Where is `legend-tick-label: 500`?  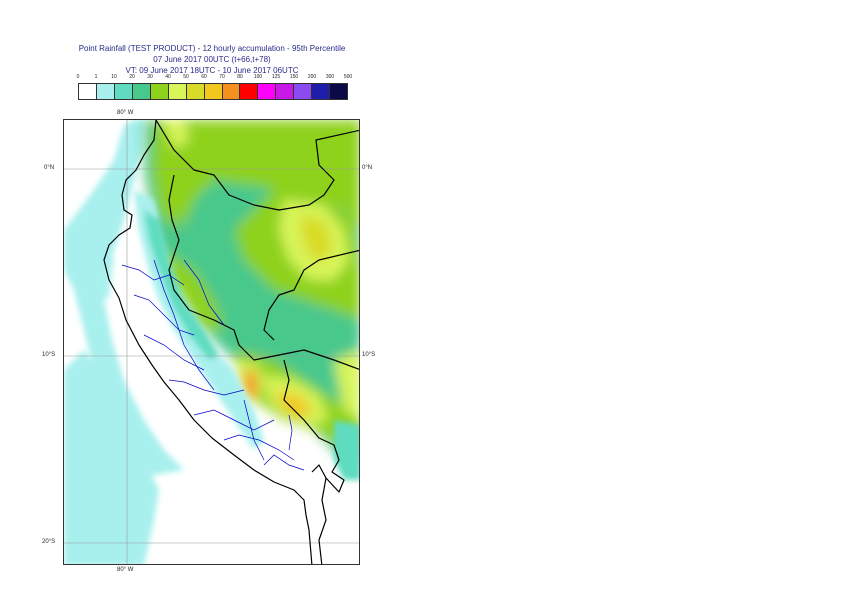
legend-tick-label: 500 is located at coordinates (348, 77).